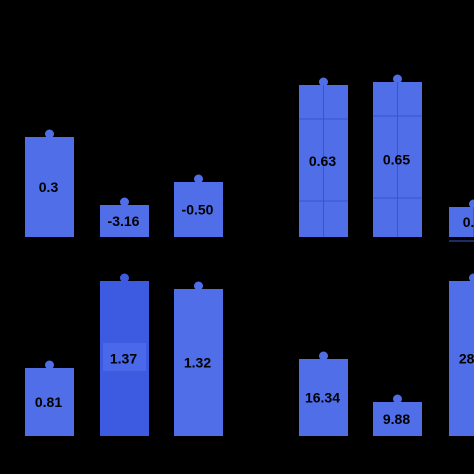 This screenshot has width=474, height=474. I want to click on data-label: 1.32, so click(197, 363).